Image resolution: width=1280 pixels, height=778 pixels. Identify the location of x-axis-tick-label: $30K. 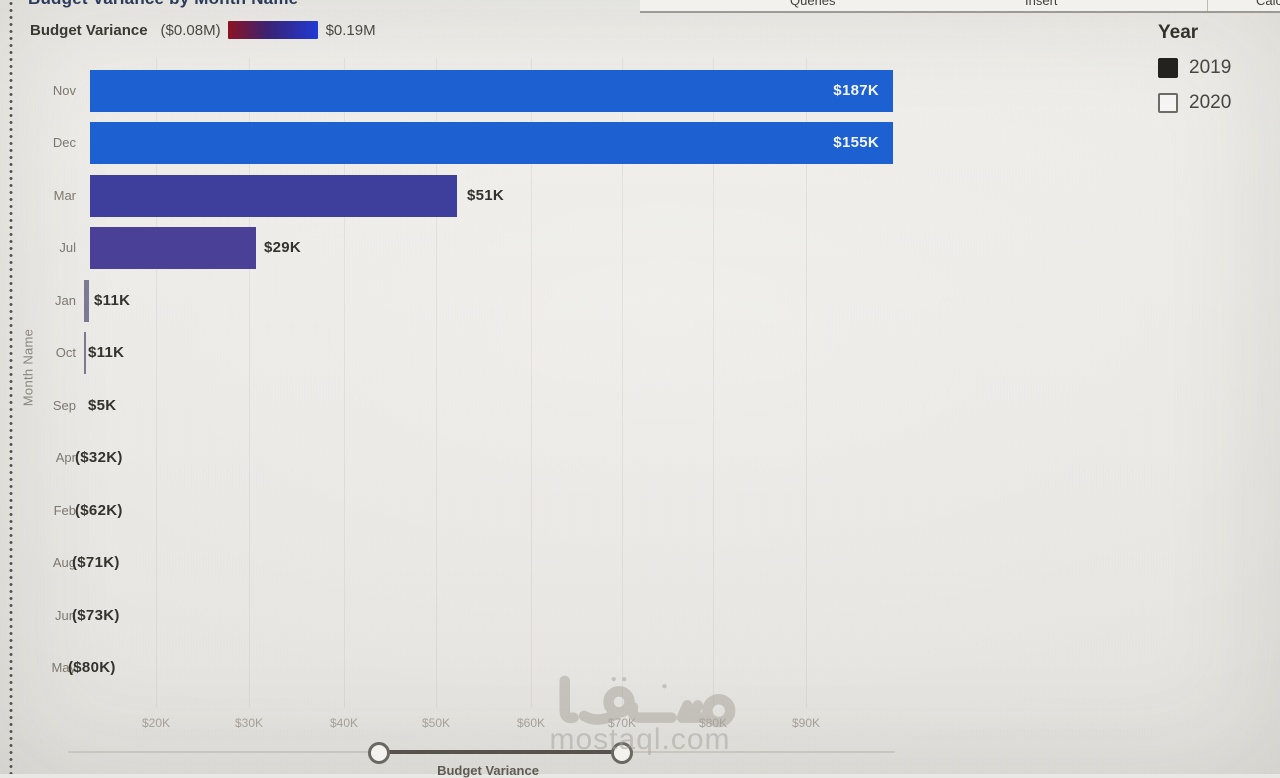
(249, 723).